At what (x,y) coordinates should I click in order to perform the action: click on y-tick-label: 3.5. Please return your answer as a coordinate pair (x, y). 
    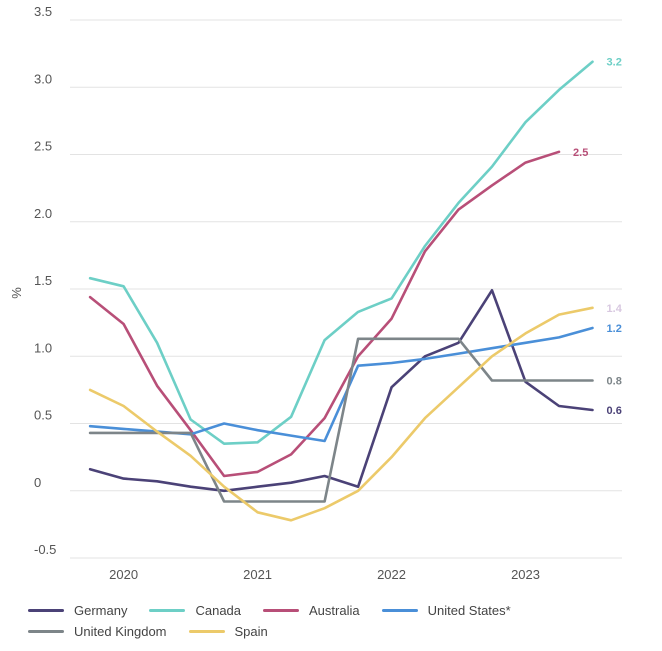
    Looking at the image, I should click on (43, 11).